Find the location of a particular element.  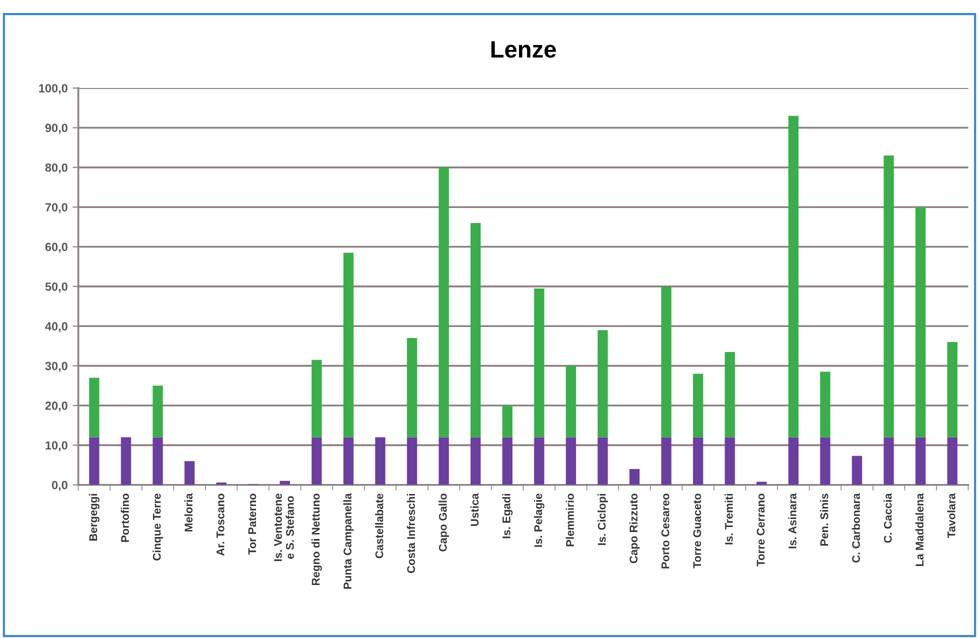

x-tick-label: Regno di Nettuno is located at coordinates (316, 540).